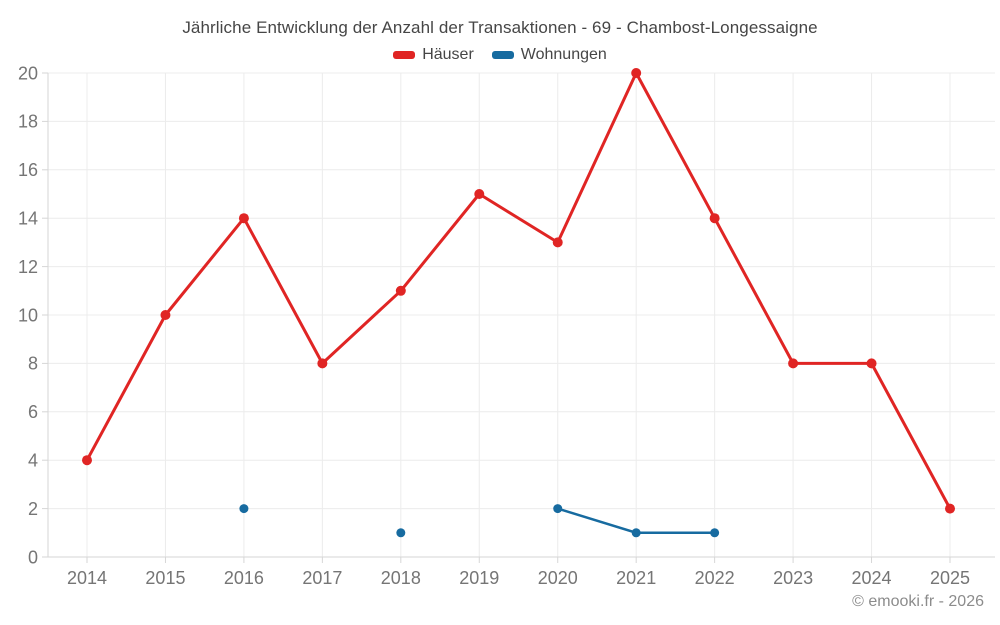  What do you see at coordinates (636, 73) in the screenshot?
I see `data-point-hauser-2021` at bounding box center [636, 73].